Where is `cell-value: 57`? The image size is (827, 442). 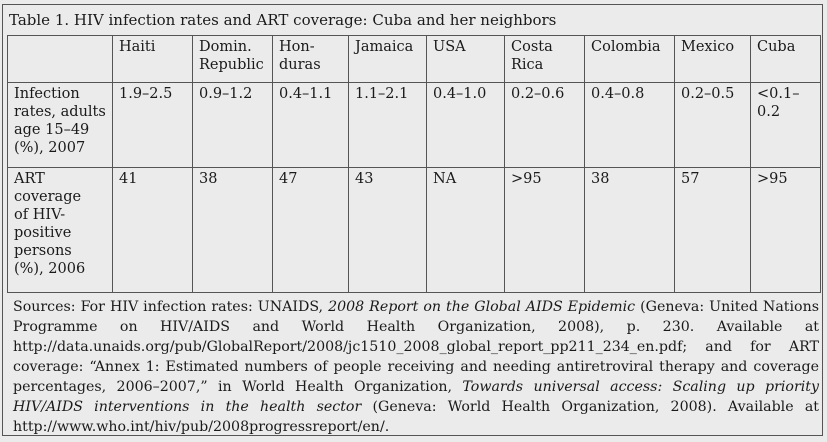 cell-value: 57 is located at coordinates (712, 230).